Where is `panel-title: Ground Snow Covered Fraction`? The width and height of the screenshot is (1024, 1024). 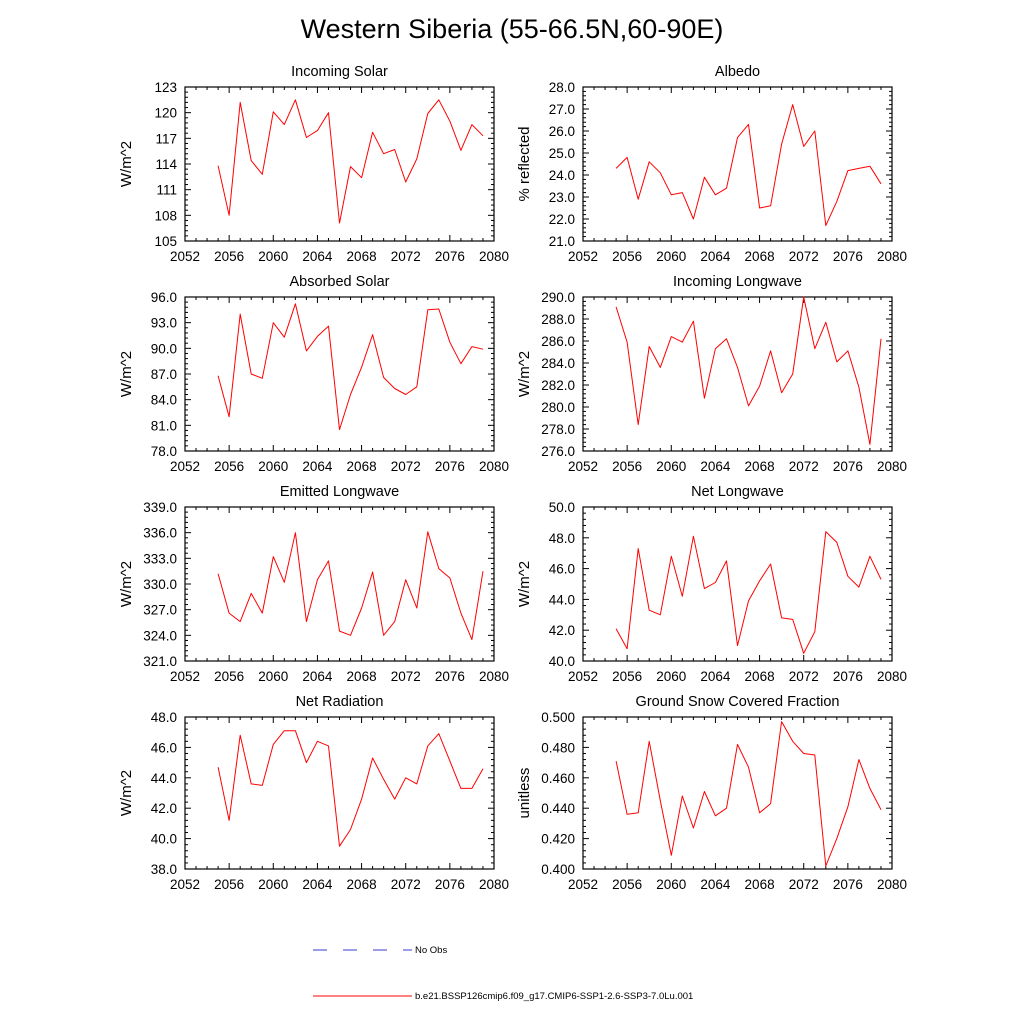 panel-title: Ground Snow Covered Fraction is located at coordinates (738, 702).